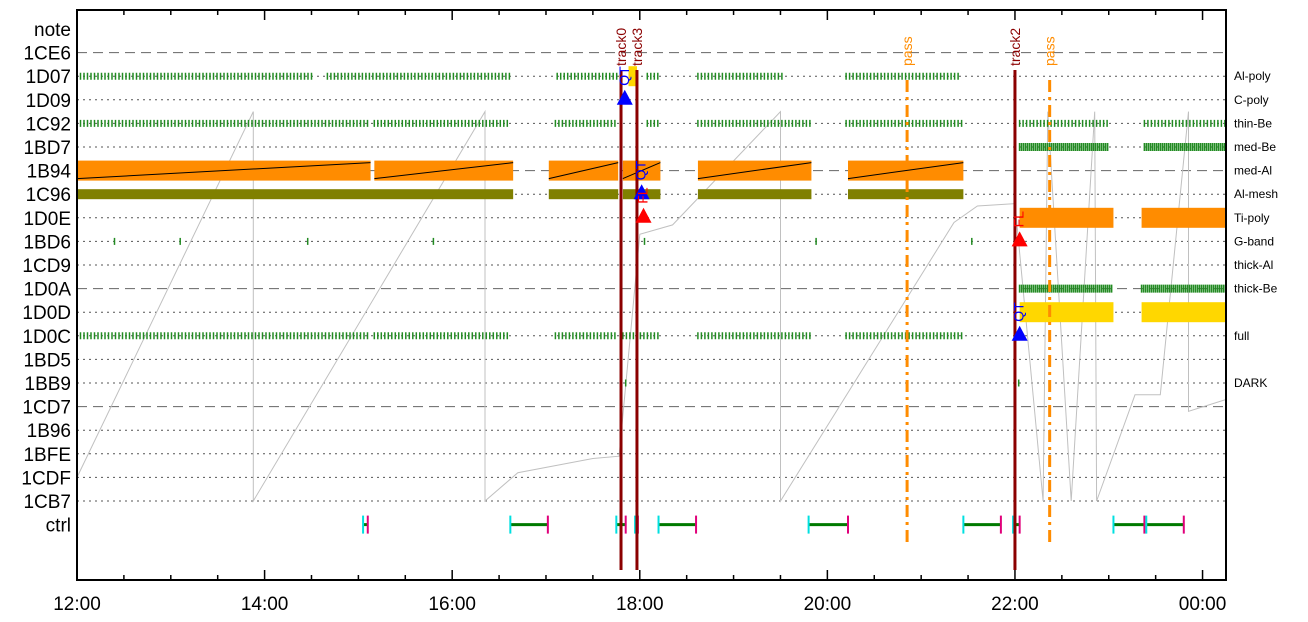 The width and height of the screenshot is (1308, 622). I want to click on row-right-label: C-poly, so click(1251, 100).